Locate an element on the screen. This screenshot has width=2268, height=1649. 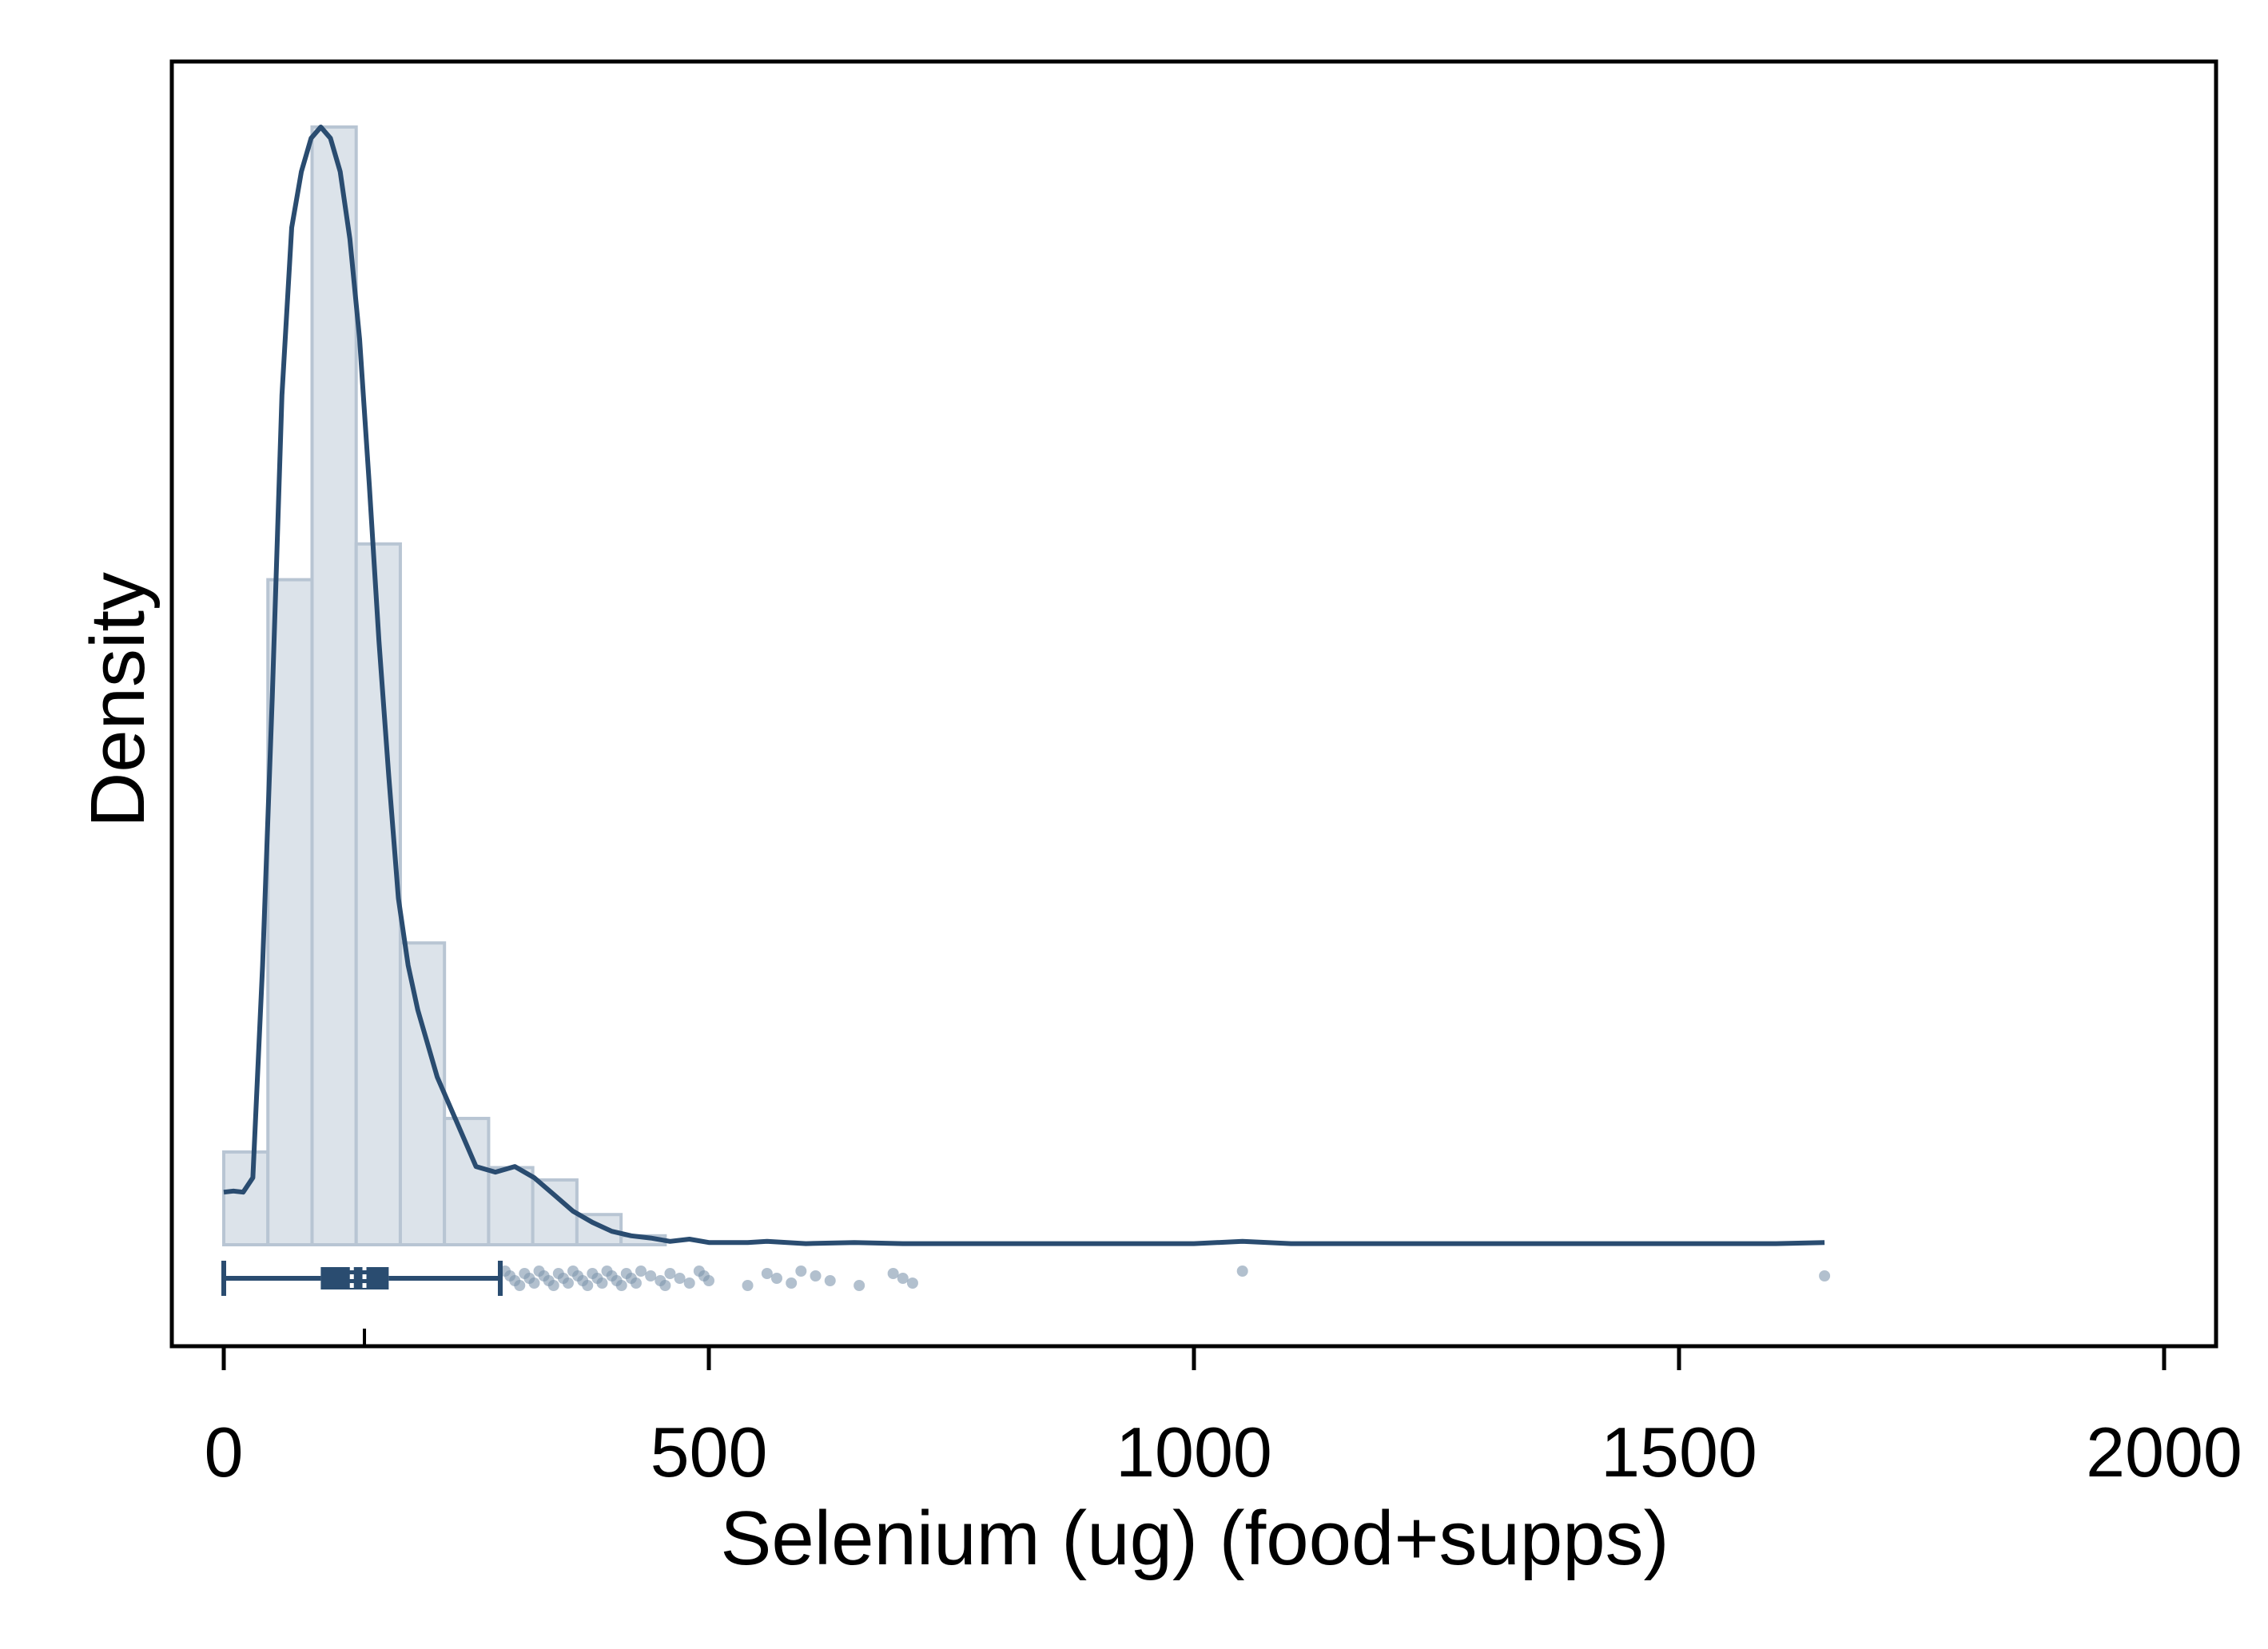
x-tick-label: 500 is located at coordinates (709, 1452).